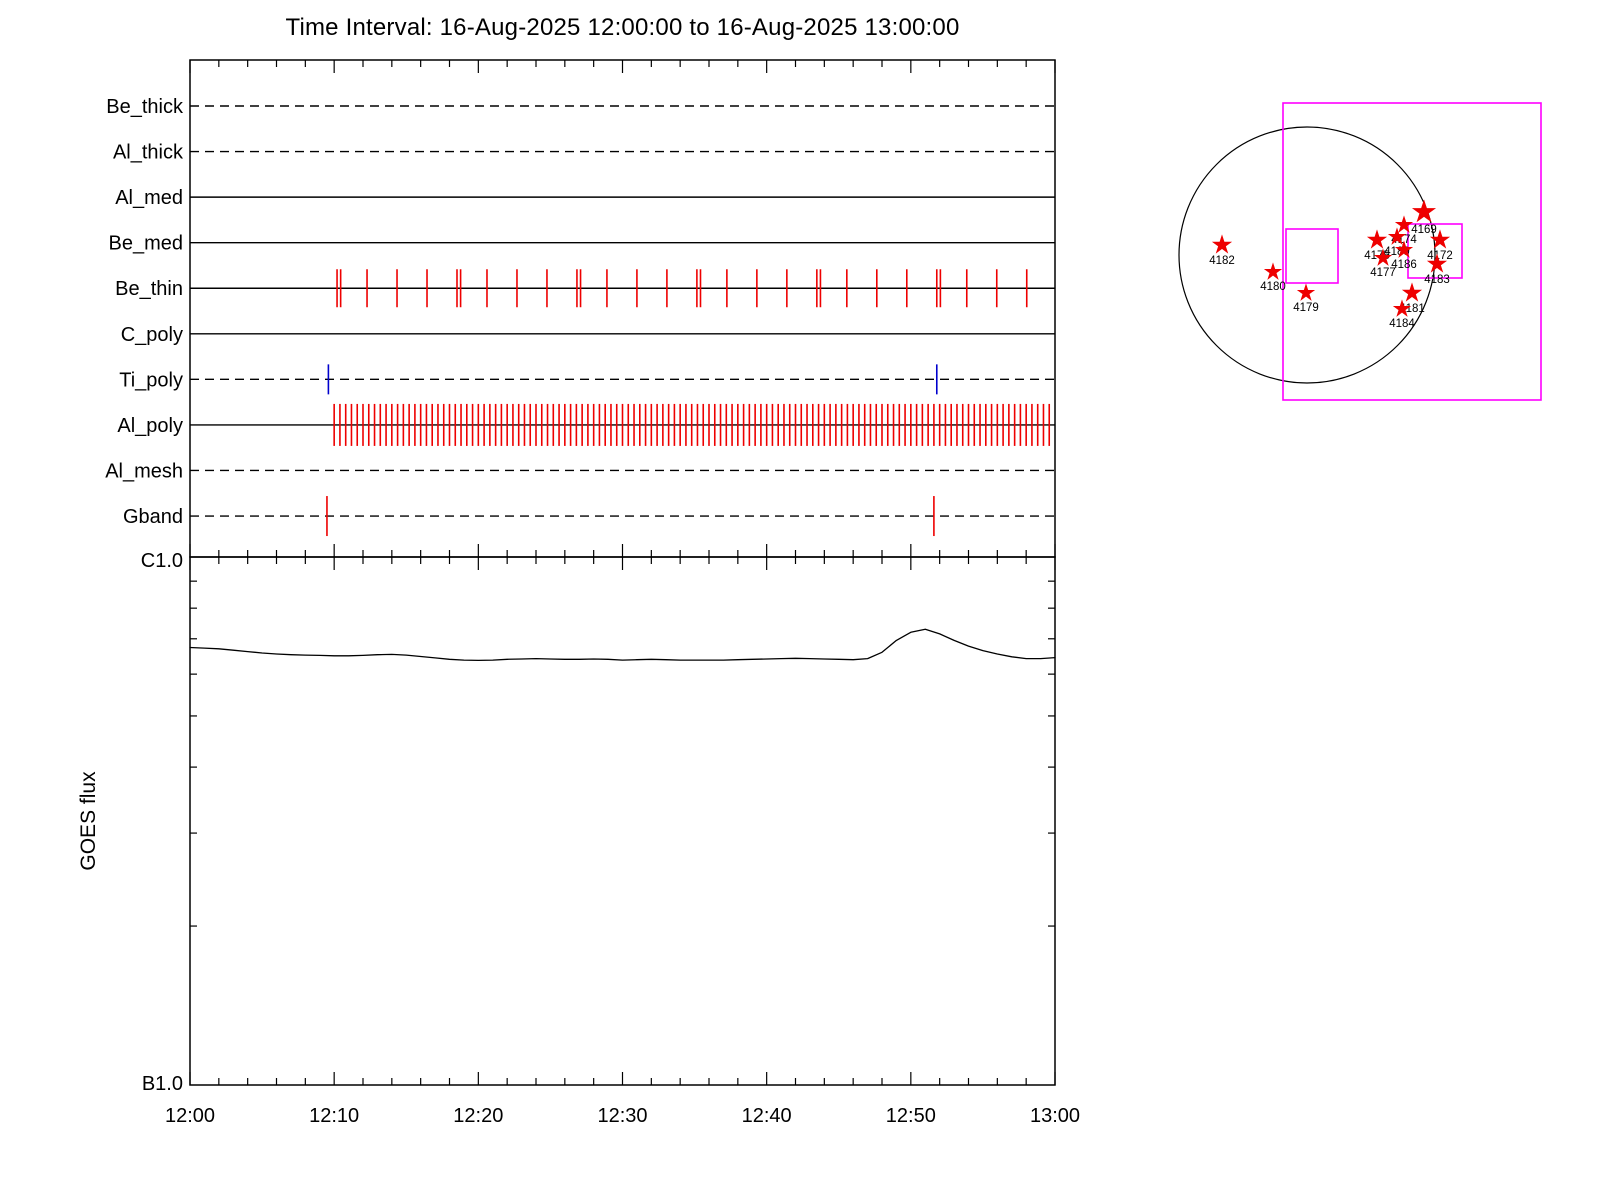 The width and height of the screenshot is (1600, 1200). What do you see at coordinates (622, 645) in the screenshot?
I see `goes-flux-curve` at bounding box center [622, 645].